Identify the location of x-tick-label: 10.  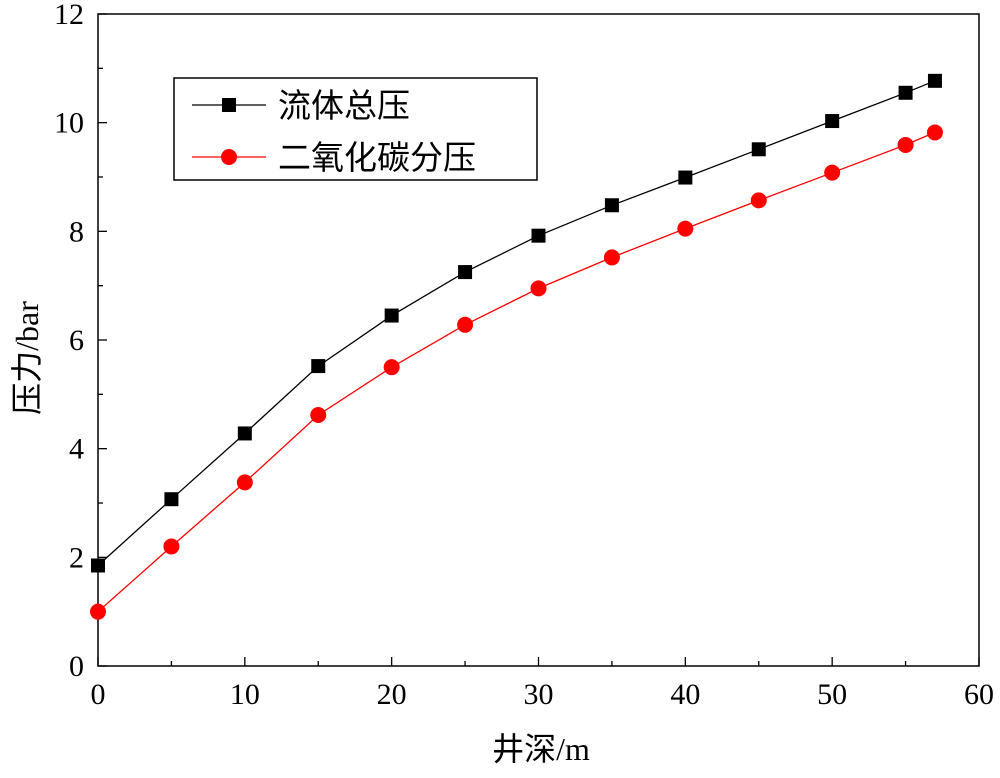
(245, 694).